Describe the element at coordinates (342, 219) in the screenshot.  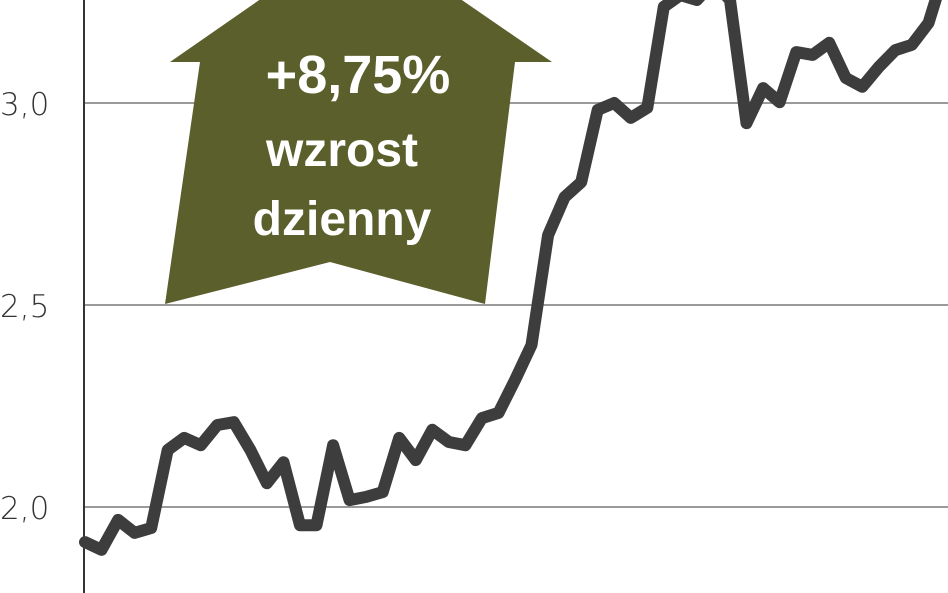
I see `daily-change-label-2: dzienny` at that location.